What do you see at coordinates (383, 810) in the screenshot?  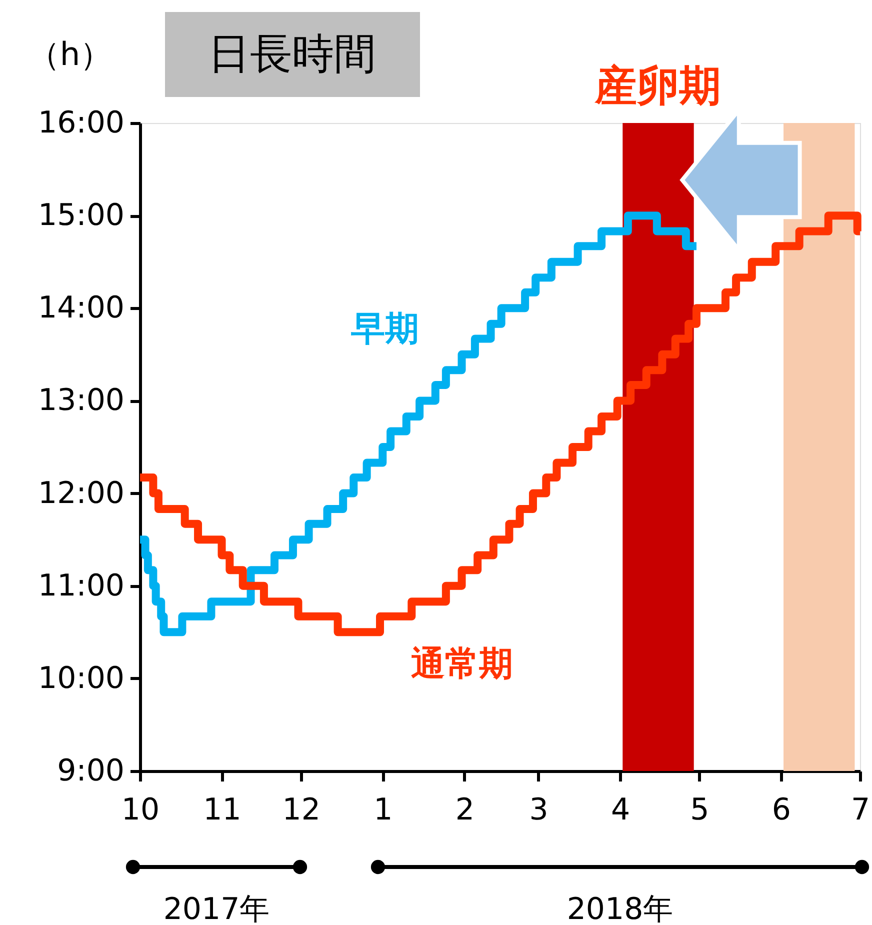 I see `x-tick-label: 1` at bounding box center [383, 810].